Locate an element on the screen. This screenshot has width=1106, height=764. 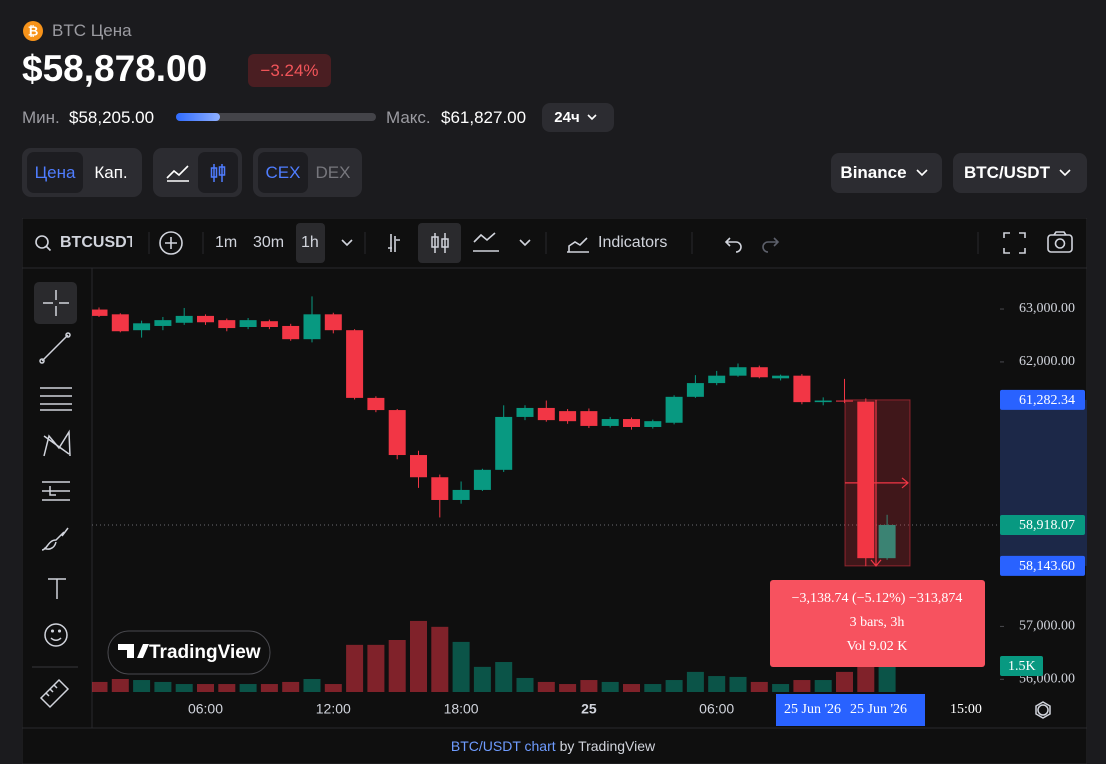
max-label: Макс. is located at coordinates (408, 117).